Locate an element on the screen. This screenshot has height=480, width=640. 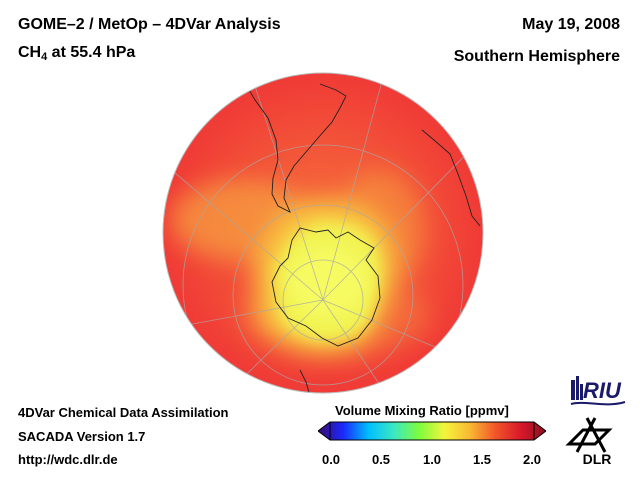
colorbar-tick: 1.5 is located at coordinates (482, 459).